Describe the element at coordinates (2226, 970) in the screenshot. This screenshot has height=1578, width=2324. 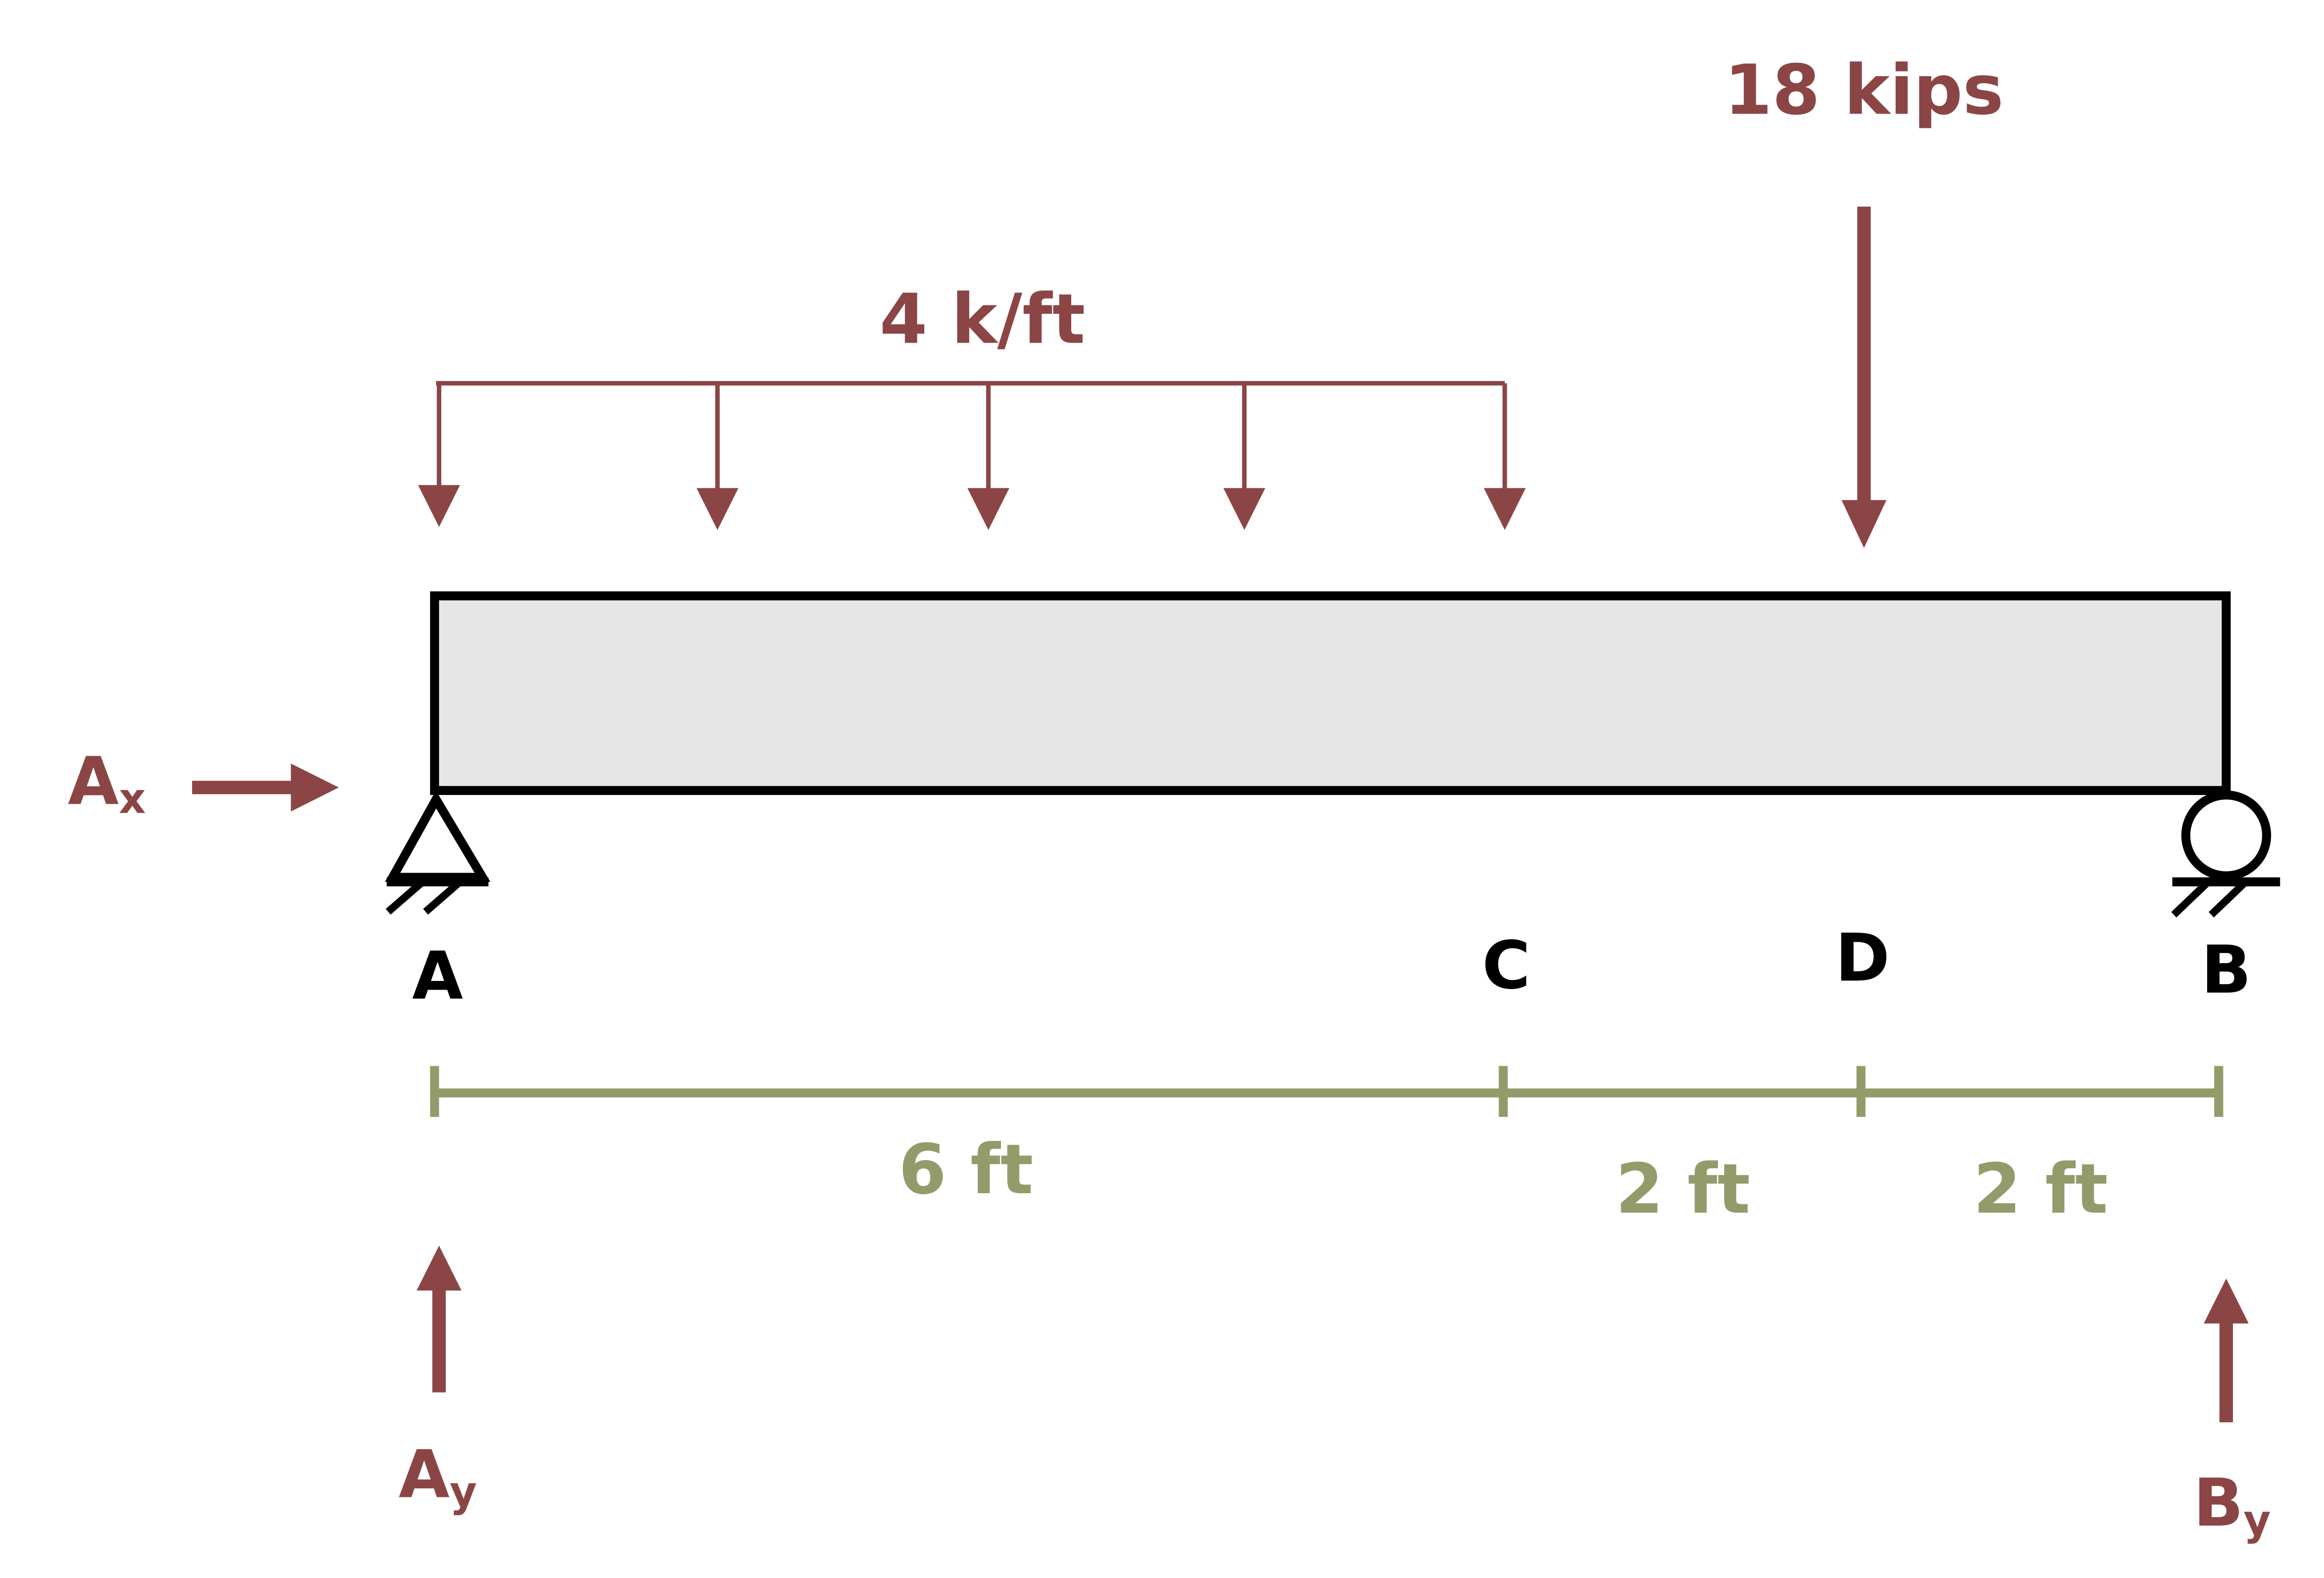
I see `point-b-label: B` at that location.